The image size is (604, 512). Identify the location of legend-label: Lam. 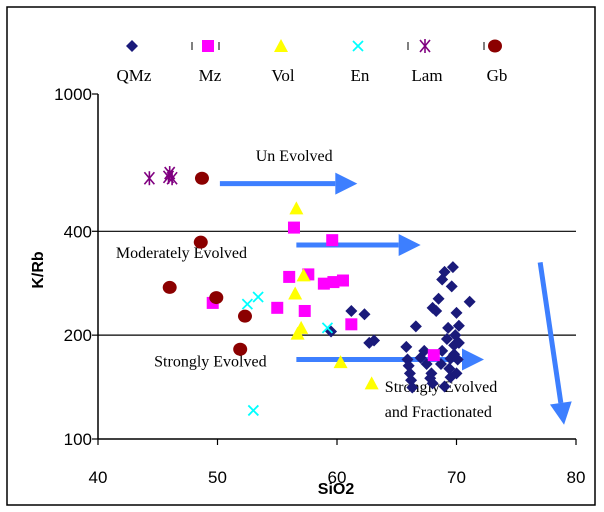
(426, 75).